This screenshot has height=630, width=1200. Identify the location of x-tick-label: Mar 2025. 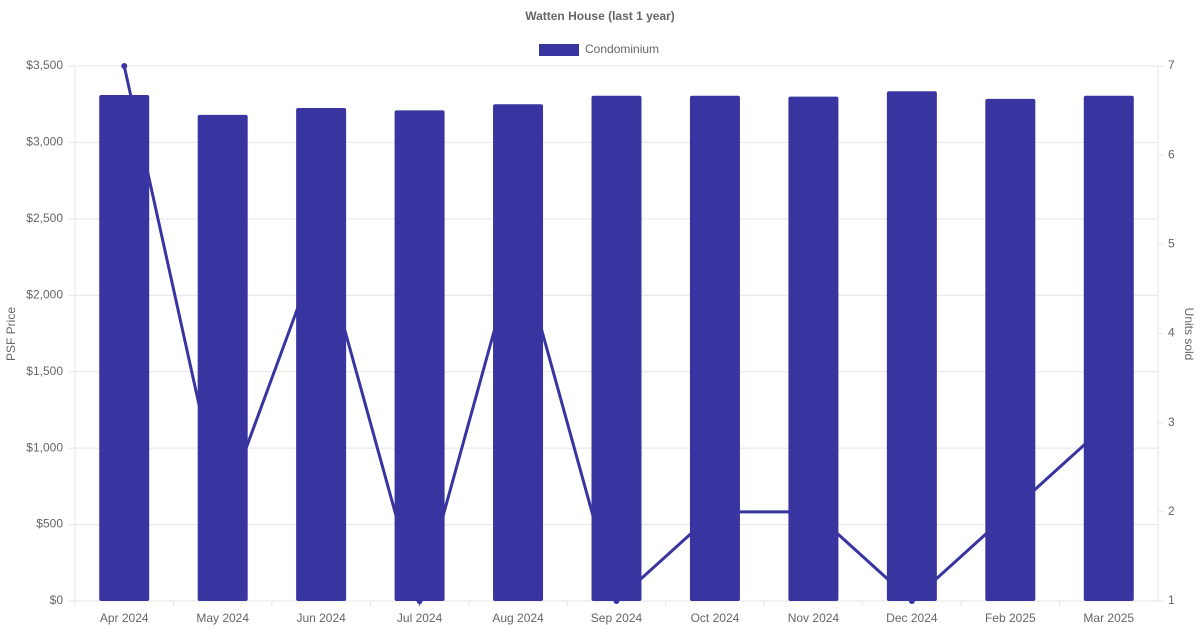
(1108, 618).